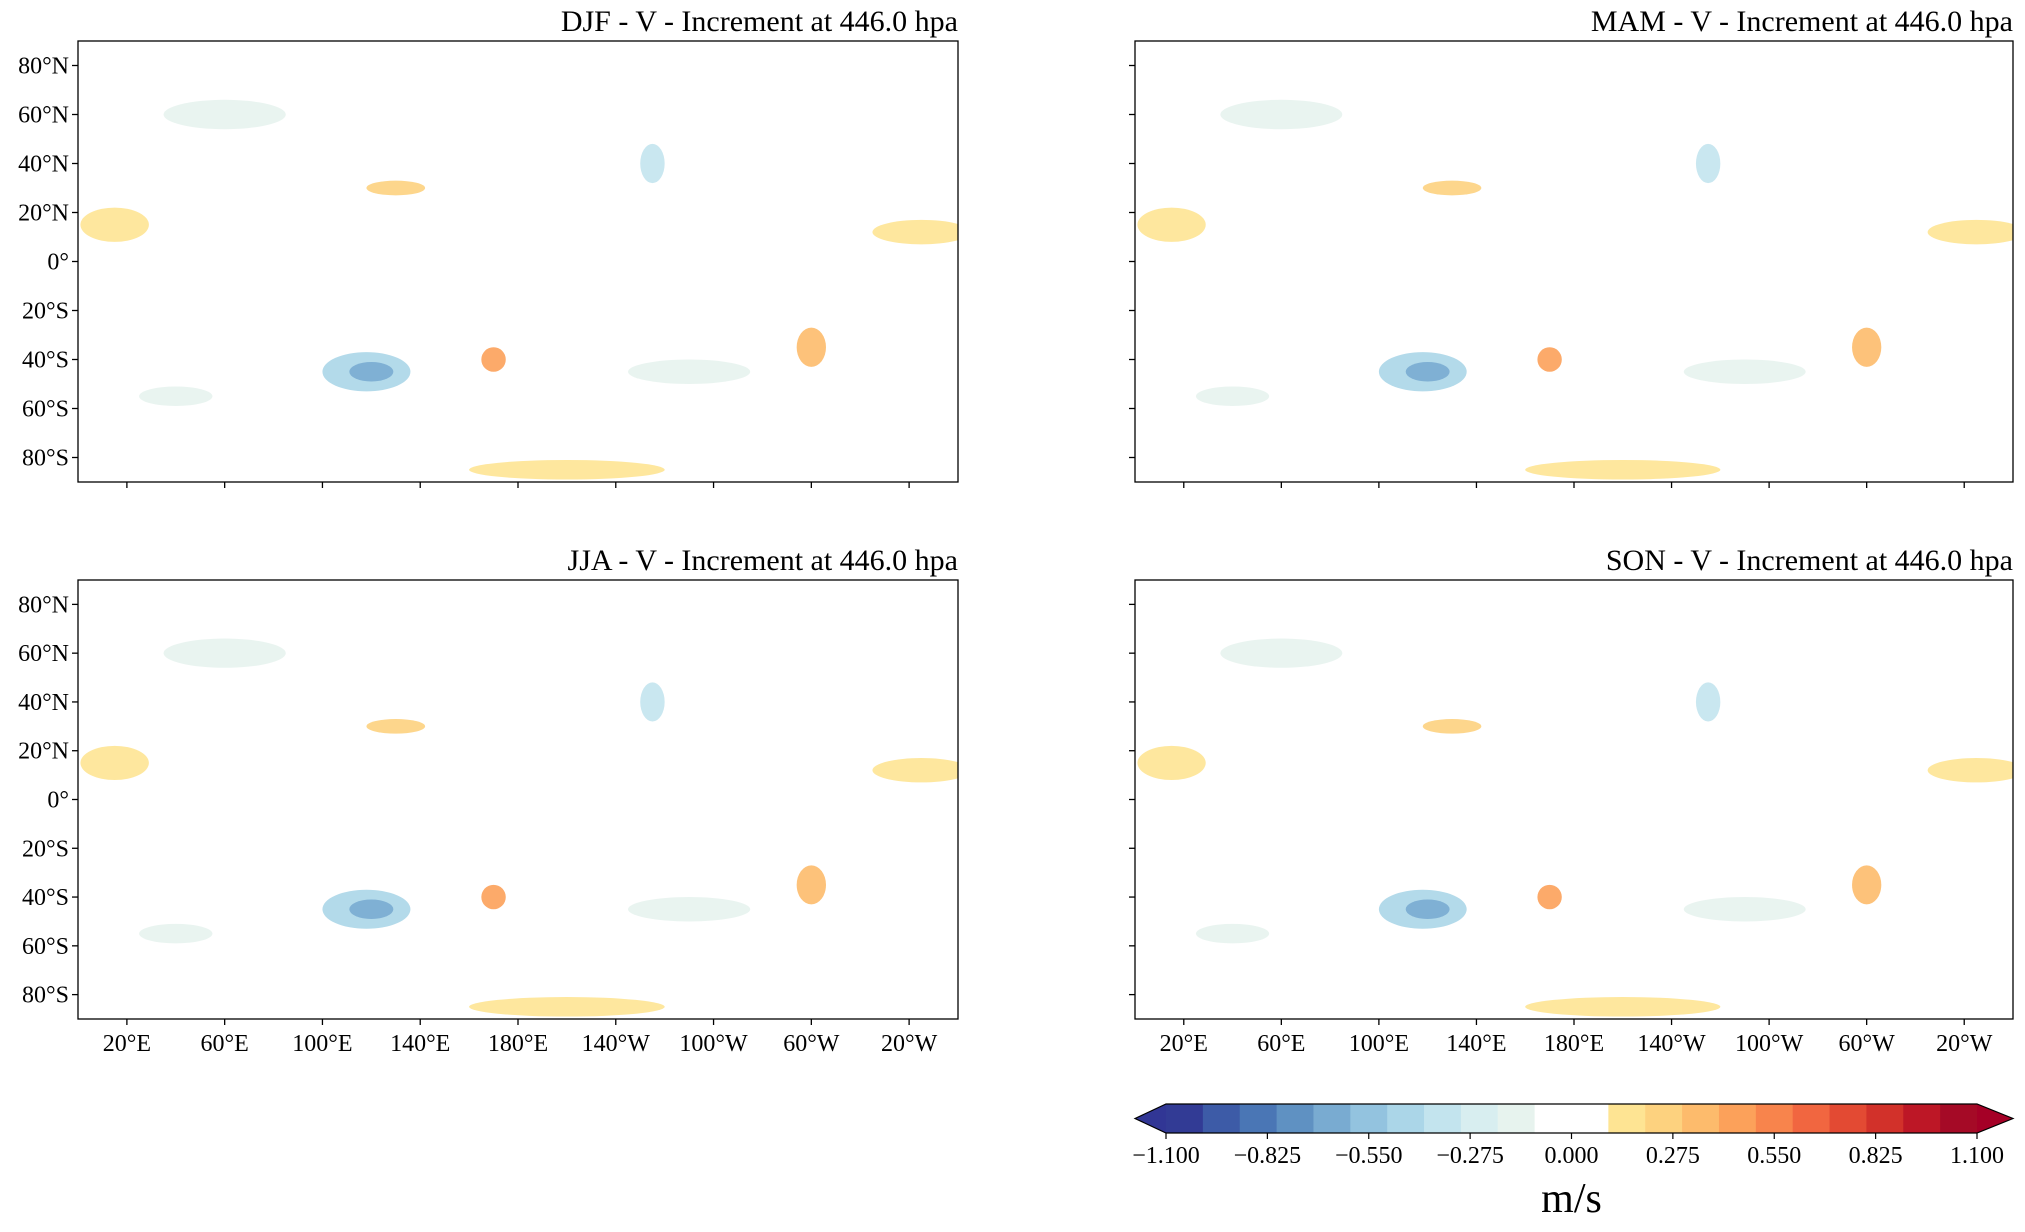 This screenshot has height=1232, width=2025. Describe the element at coordinates (1671, 1044) in the screenshot. I see `lon-tick-label: 140°W` at that location.